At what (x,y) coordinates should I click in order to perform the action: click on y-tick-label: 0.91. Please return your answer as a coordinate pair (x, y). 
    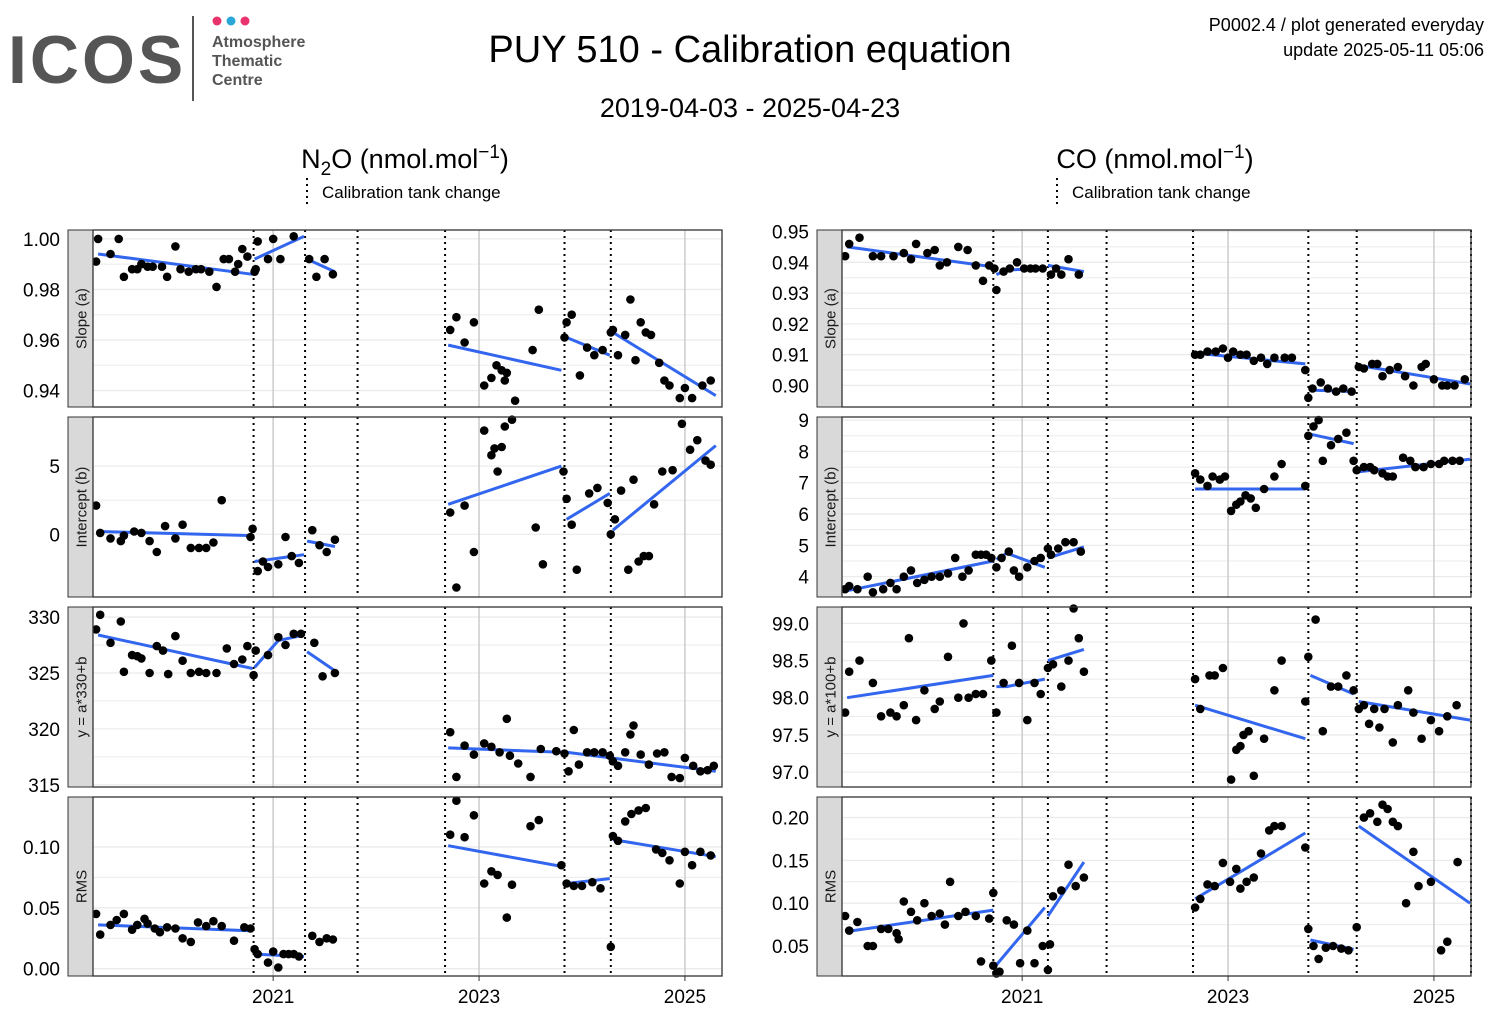
    Looking at the image, I should click on (790, 356).